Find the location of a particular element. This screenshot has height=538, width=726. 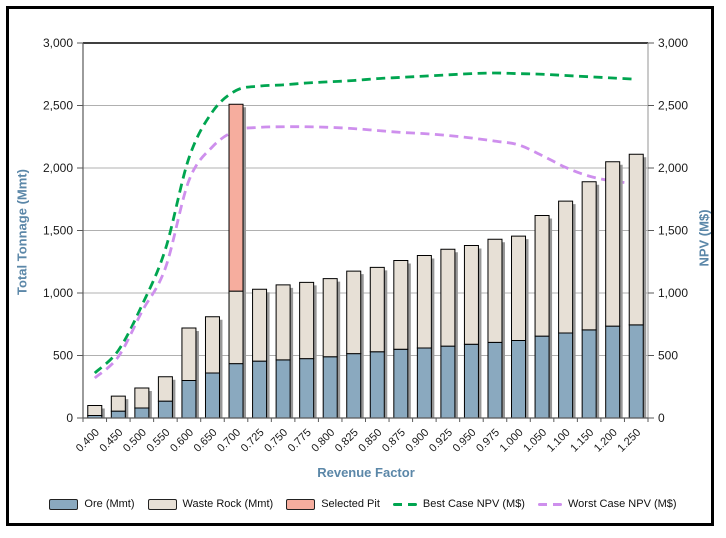

legend-item-waste-rock-mmt: Waste Rock (Mmt) is located at coordinates (210, 504).